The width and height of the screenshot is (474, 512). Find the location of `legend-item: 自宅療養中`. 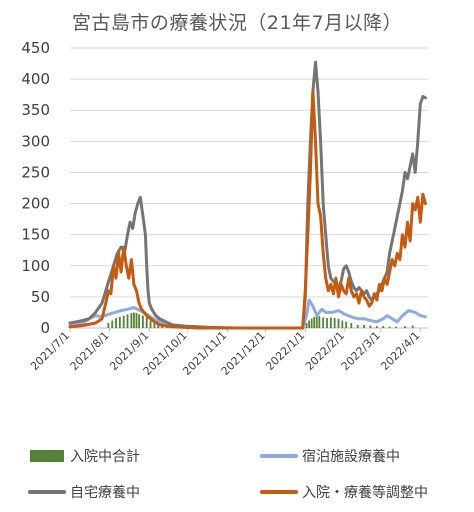

legend-item: 自宅療養中 is located at coordinates (84, 492).